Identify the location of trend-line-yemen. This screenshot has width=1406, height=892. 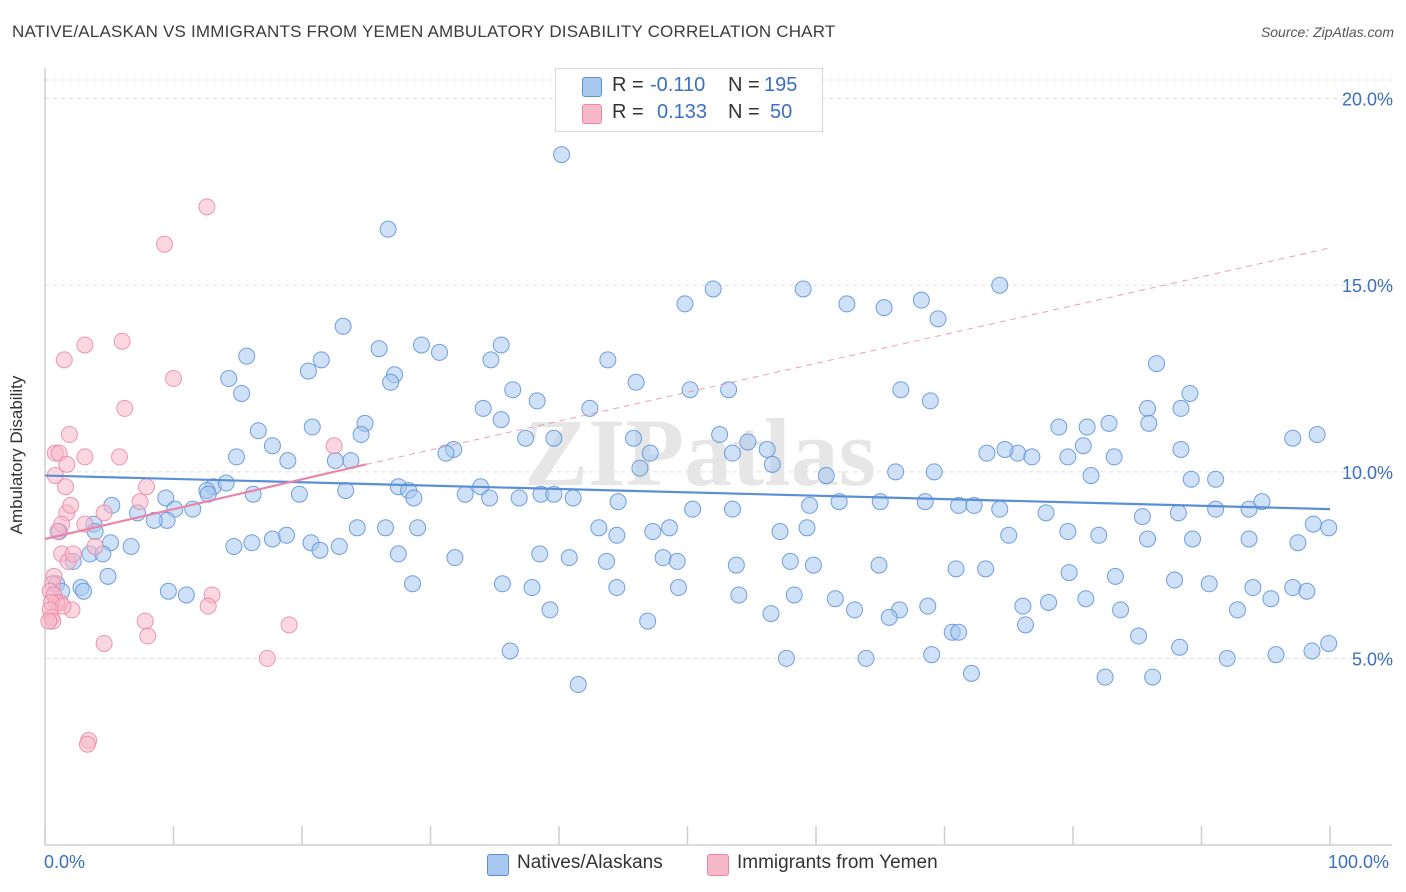
(205, 502).